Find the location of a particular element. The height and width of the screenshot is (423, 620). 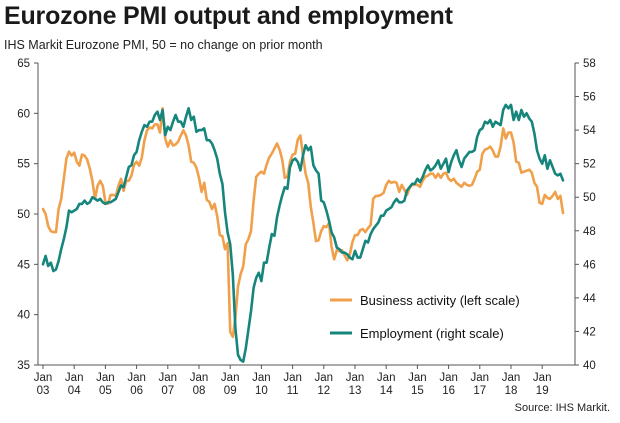

y-right-tick-label: 58 is located at coordinates (589, 64).